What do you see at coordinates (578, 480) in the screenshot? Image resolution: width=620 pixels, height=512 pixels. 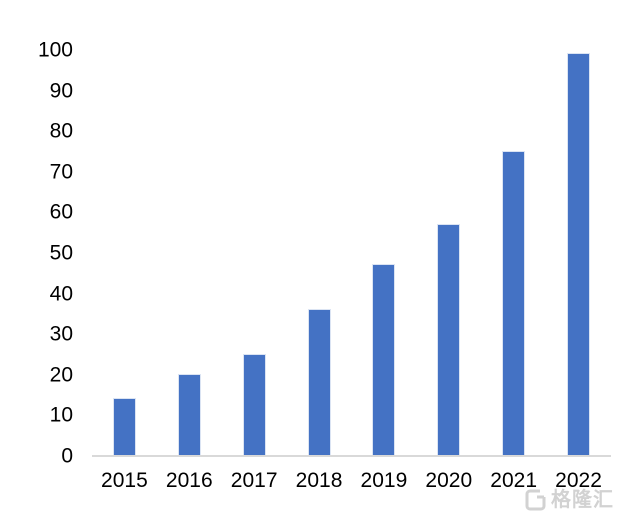 I see `x-tick-label: 2022` at bounding box center [578, 480].